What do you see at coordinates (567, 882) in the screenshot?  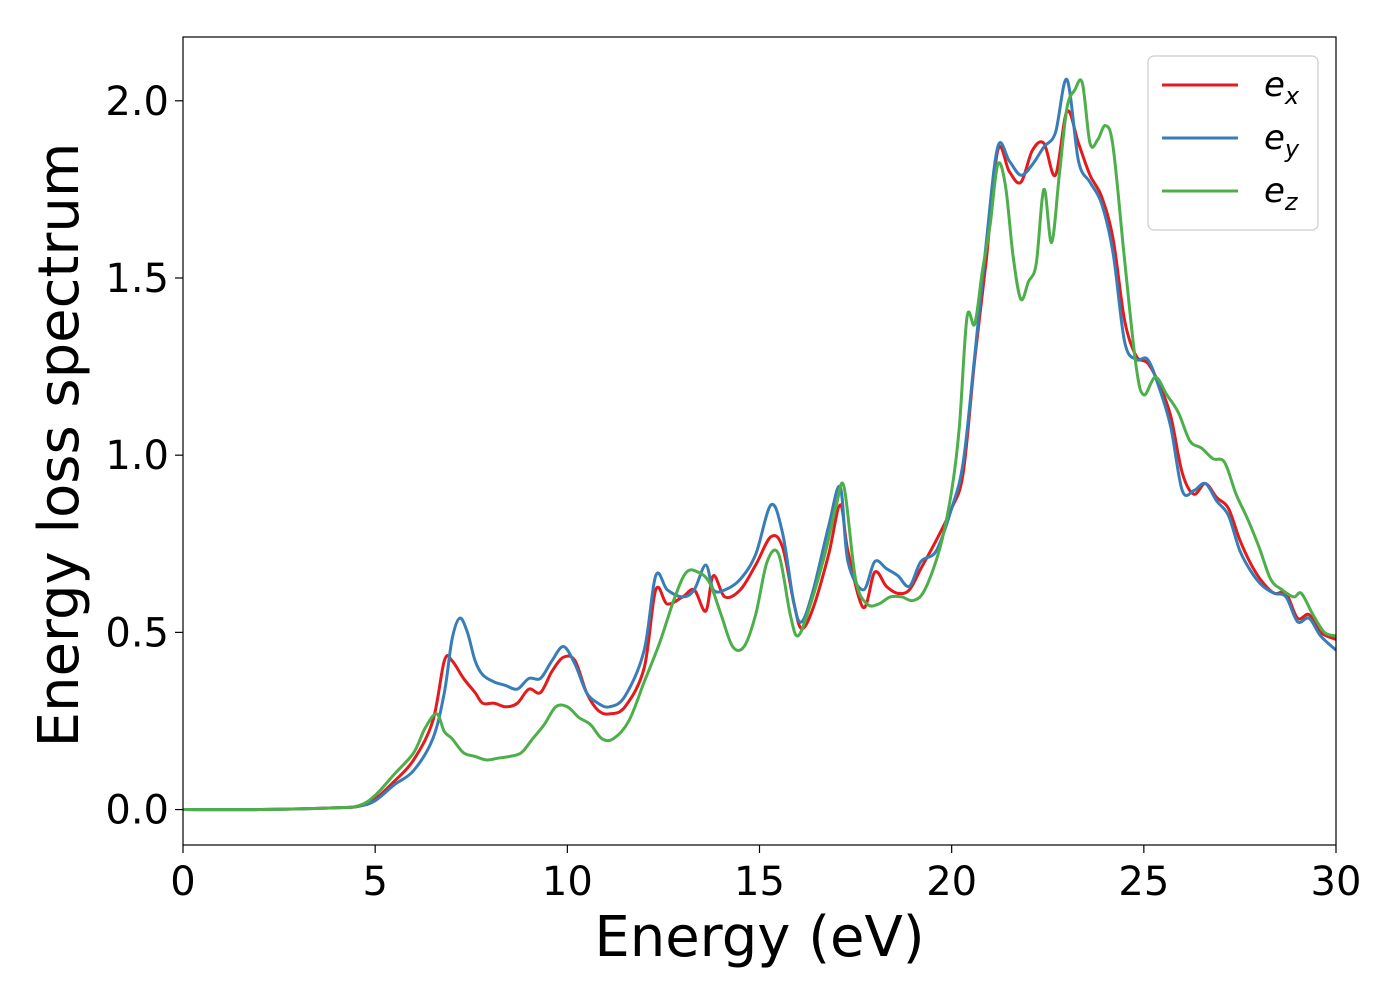 I see `x-tick-label: 10` at bounding box center [567, 882].